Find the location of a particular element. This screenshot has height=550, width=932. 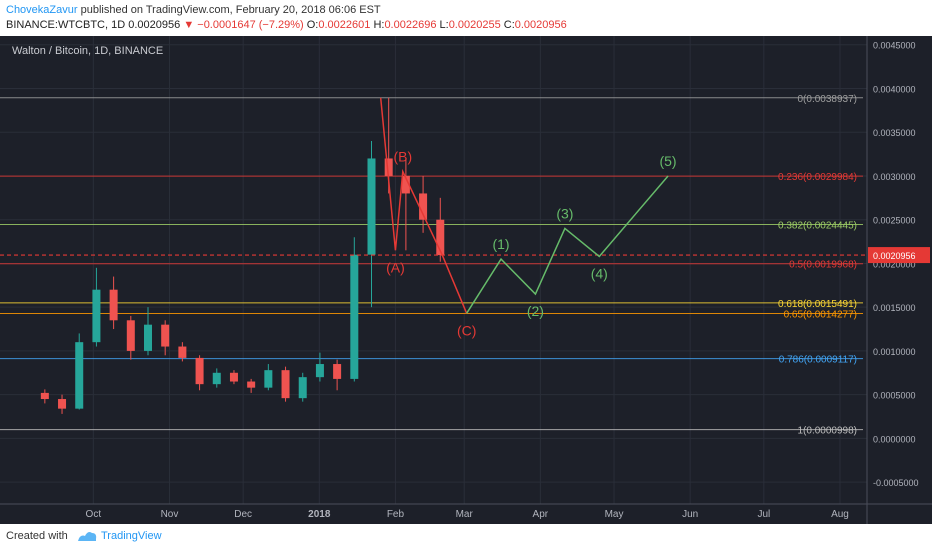

y-tick-label: 0.0005000 is located at coordinates (894, 396).